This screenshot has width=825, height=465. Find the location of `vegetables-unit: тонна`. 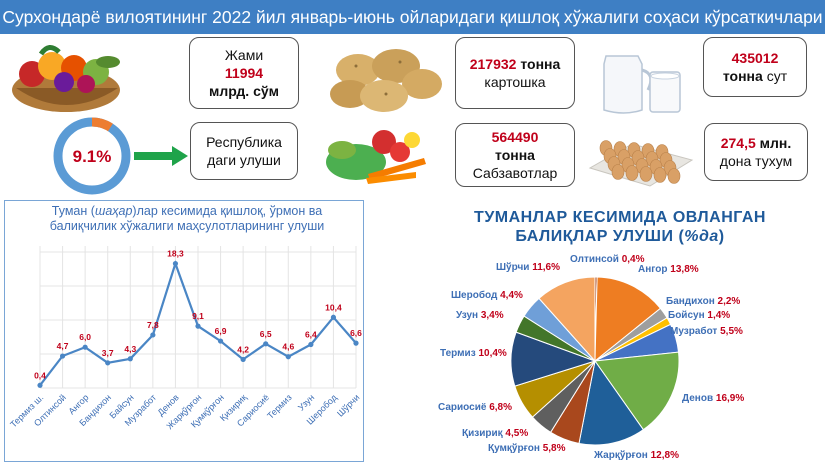

vegetables-unit: тонна is located at coordinates (515, 155).